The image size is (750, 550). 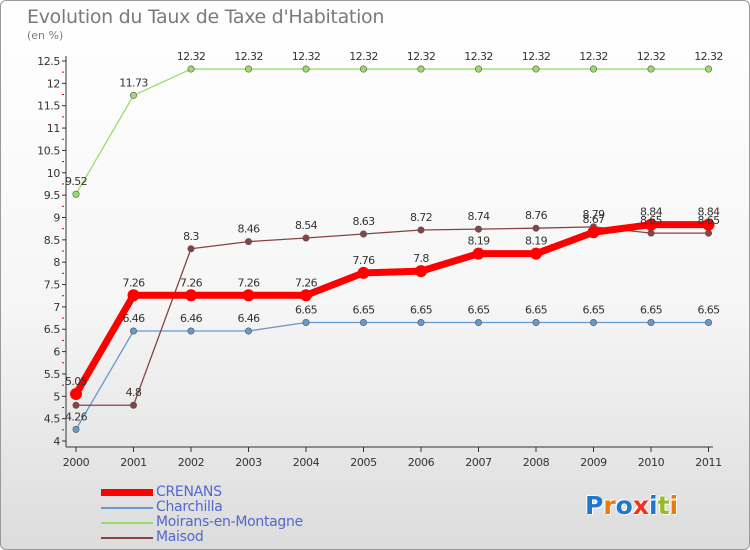 I want to click on data-label-maisod: 8.76, so click(x=536, y=215).